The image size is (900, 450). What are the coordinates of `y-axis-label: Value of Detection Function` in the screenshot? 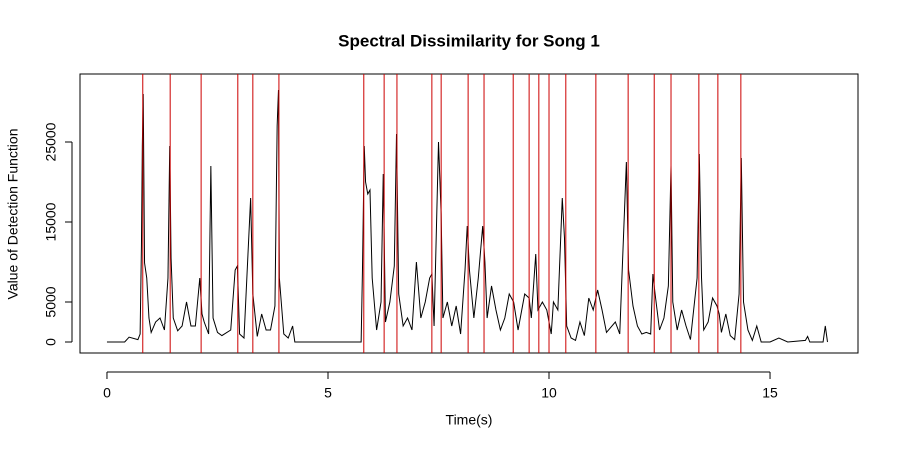 It's located at (13, 214).